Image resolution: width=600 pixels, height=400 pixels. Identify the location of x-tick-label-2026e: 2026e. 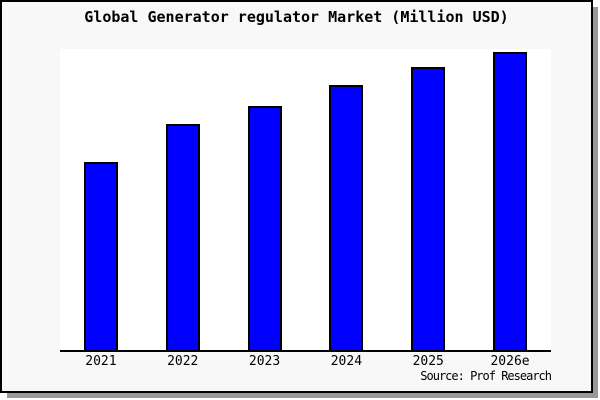
(510, 361).